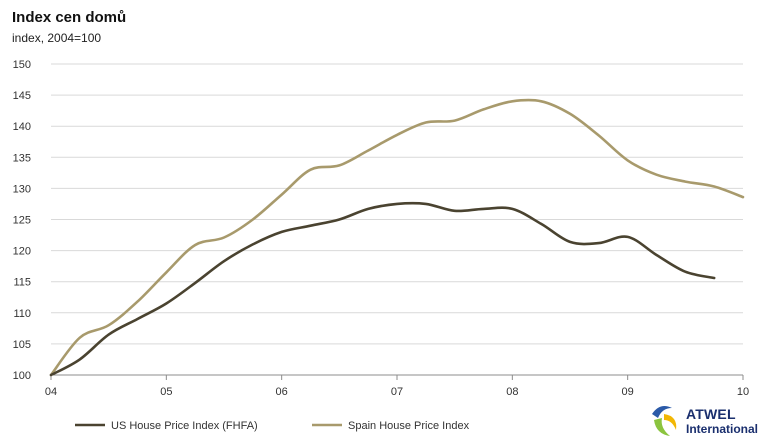 The width and height of the screenshot is (767, 445). Describe the element at coordinates (397, 392) in the screenshot. I see `x-tick-label: 07` at that location.